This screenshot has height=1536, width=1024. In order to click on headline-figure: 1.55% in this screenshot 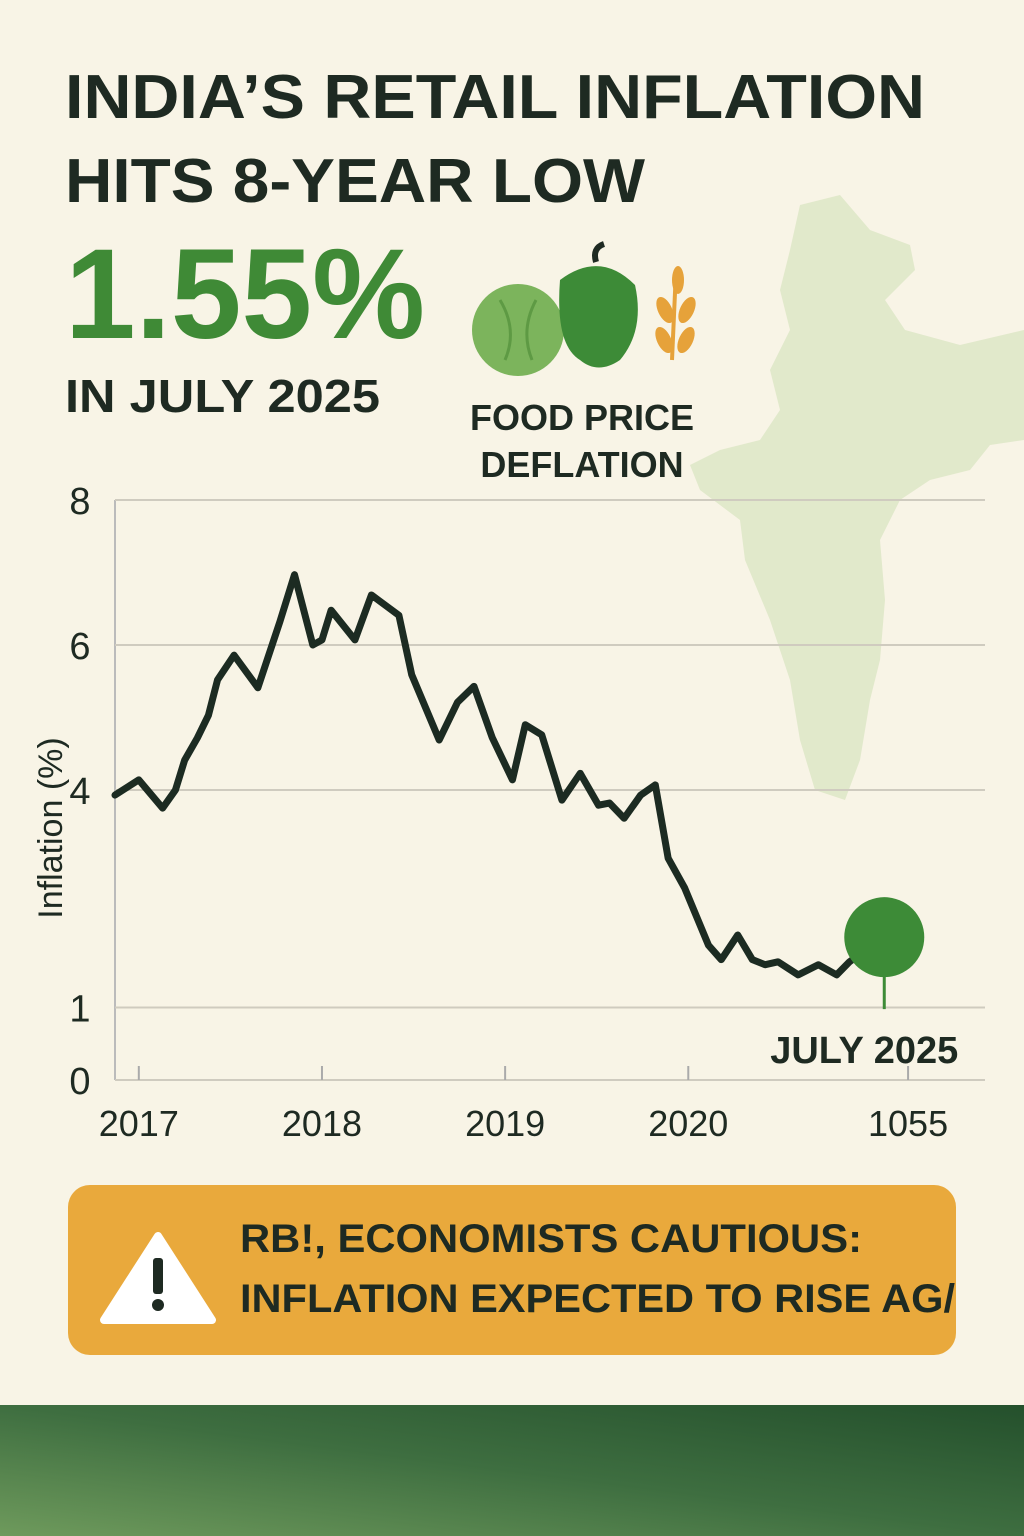, I will do `click(245, 294)`.